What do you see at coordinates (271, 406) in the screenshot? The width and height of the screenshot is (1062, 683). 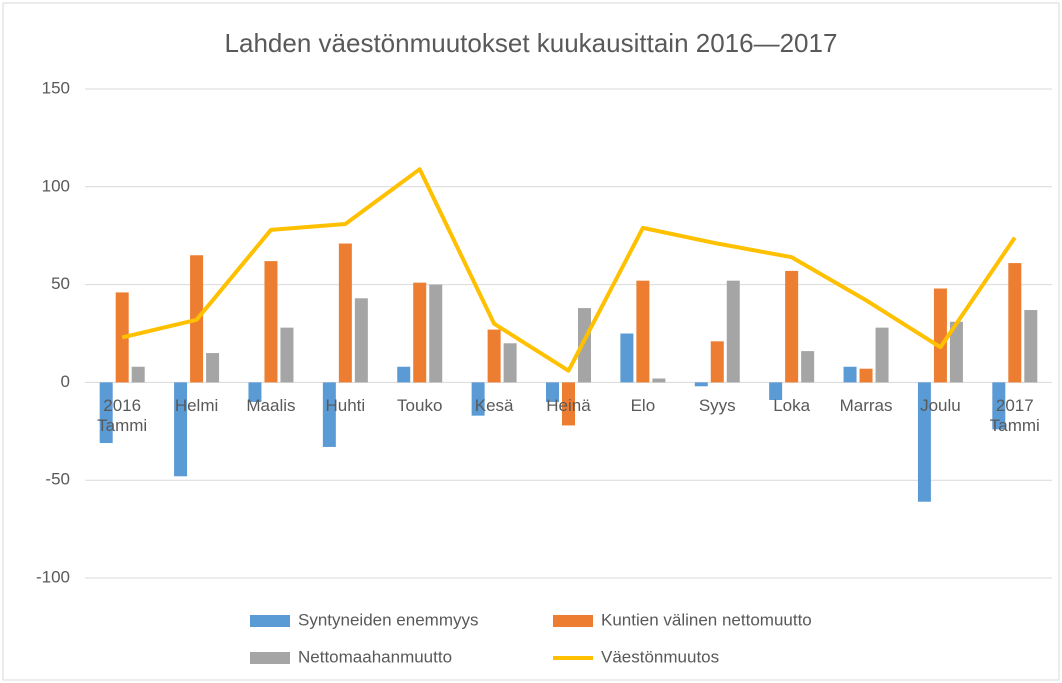 I see `x-tick-label: Maalis` at bounding box center [271, 406].